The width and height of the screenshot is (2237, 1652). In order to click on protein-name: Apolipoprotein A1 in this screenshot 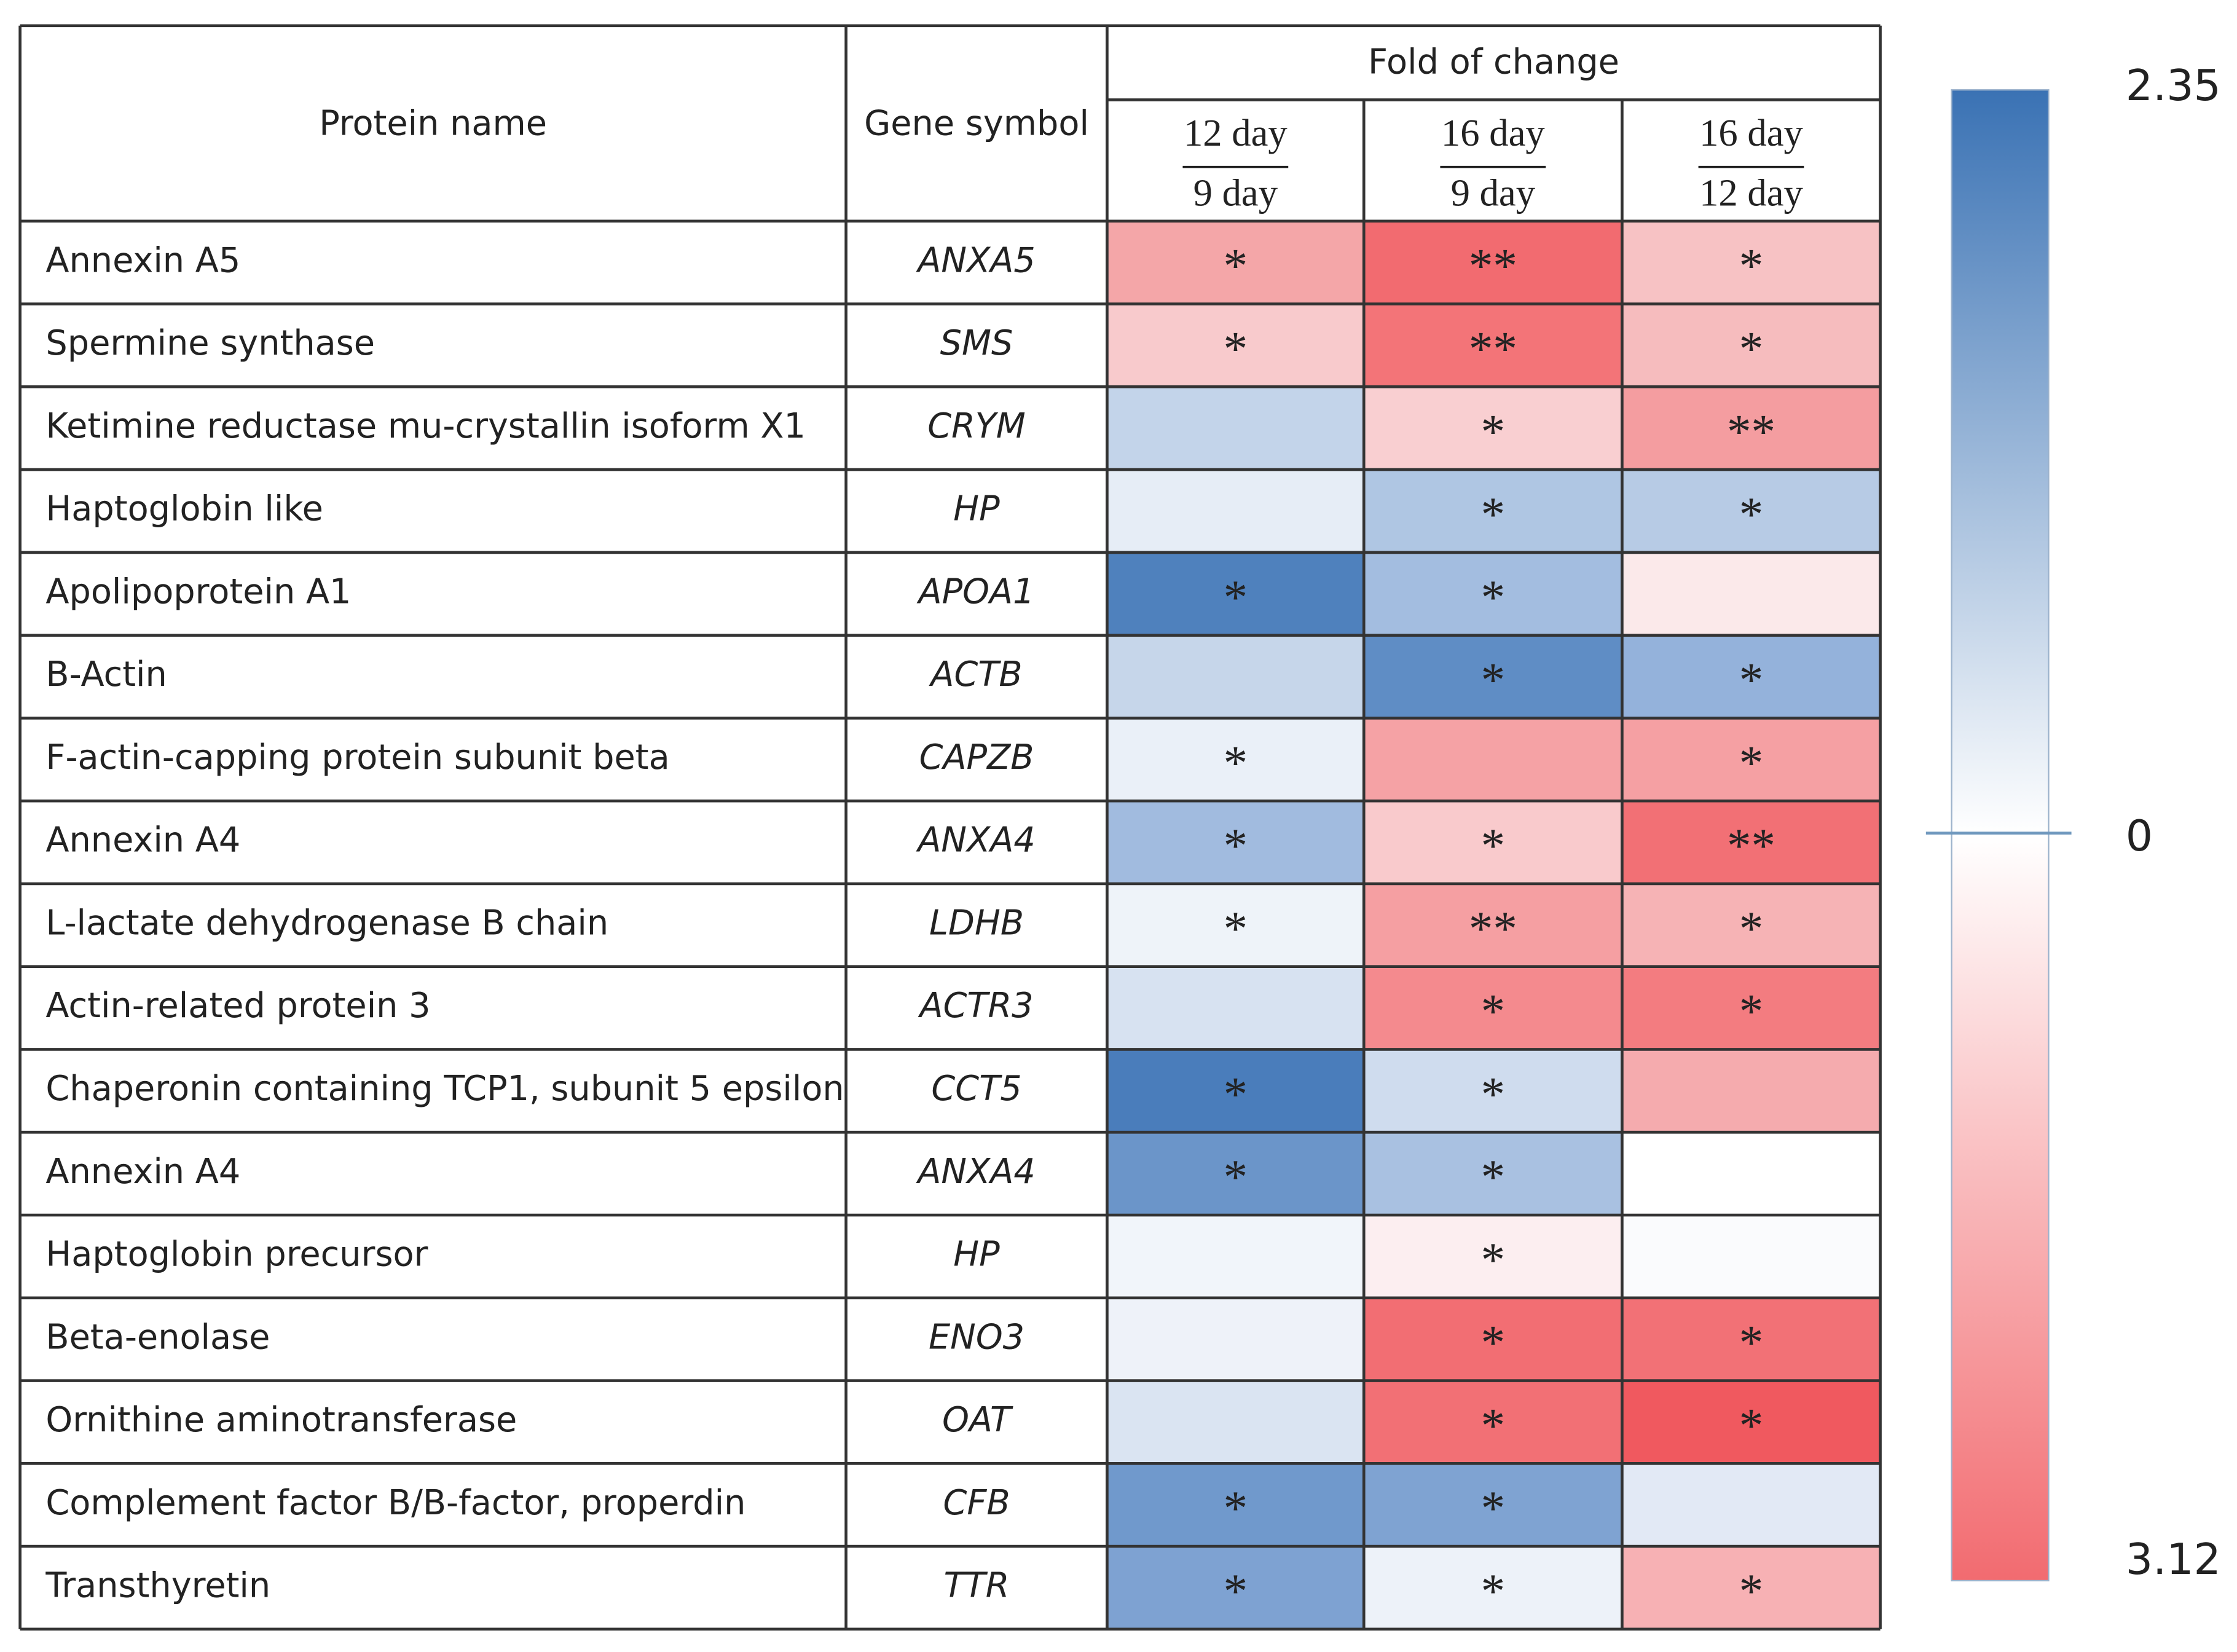, I will do `click(198, 592)`.